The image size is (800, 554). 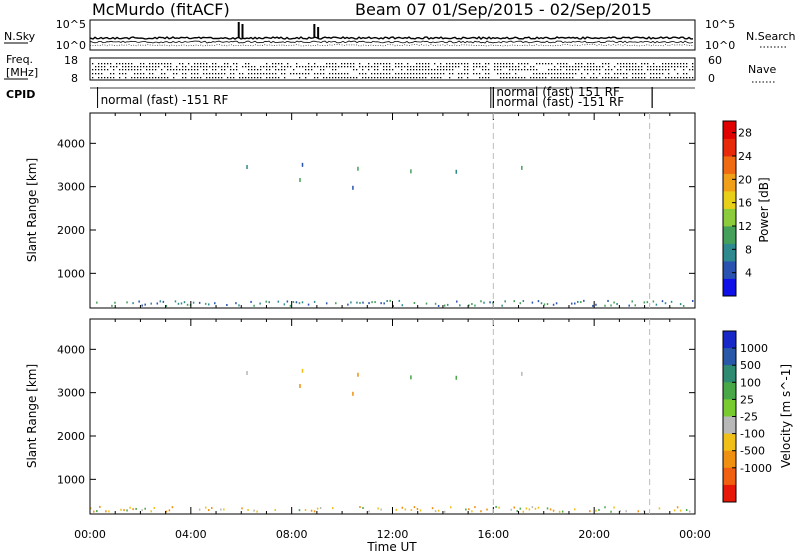 What do you see at coordinates (391, 38) in the screenshot?
I see `nsky-trace` at bounding box center [391, 38].